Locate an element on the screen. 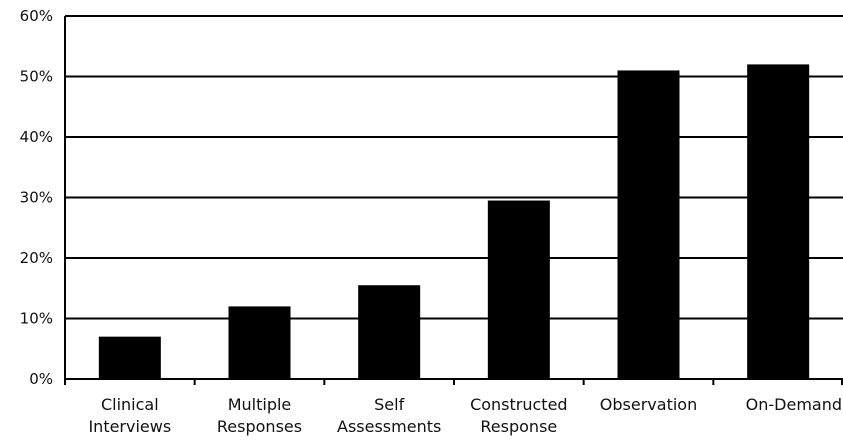  x-category-label-line: On-Demand is located at coordinates (794, 404).